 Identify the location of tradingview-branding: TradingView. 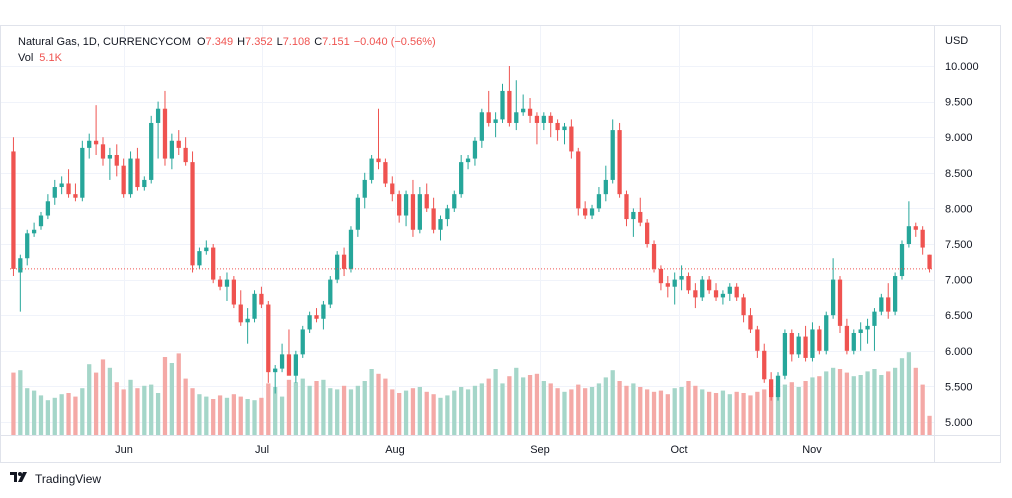
(55, 478).